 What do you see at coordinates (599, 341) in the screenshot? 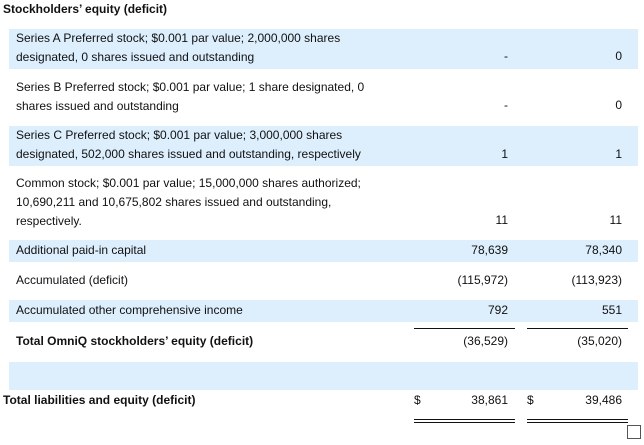
I see `row-value-prior: (35,020)` at bounding box center [599, 341].